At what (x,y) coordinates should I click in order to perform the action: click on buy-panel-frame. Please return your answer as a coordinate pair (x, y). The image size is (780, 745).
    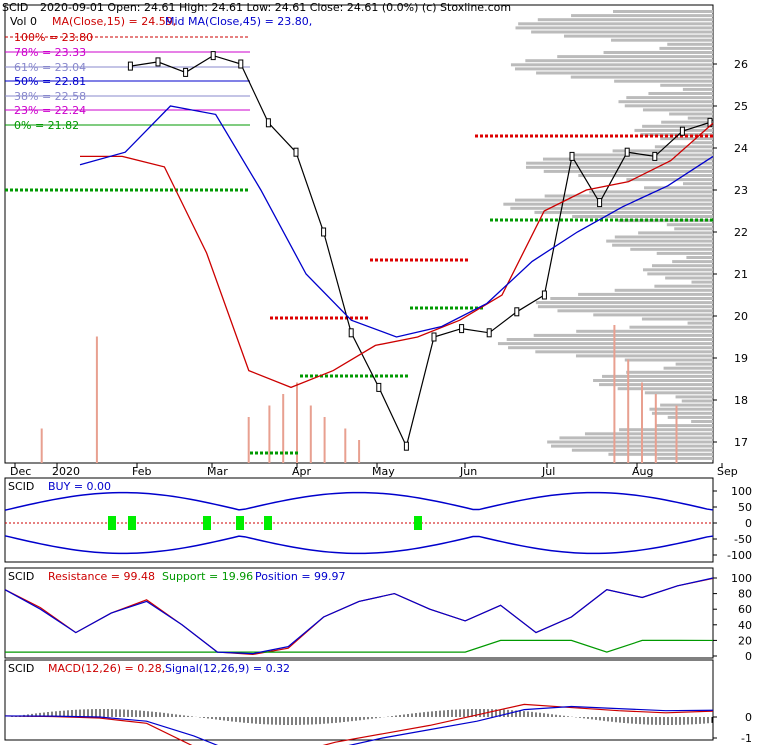
    Looking at the image, I should click on (359, 520).